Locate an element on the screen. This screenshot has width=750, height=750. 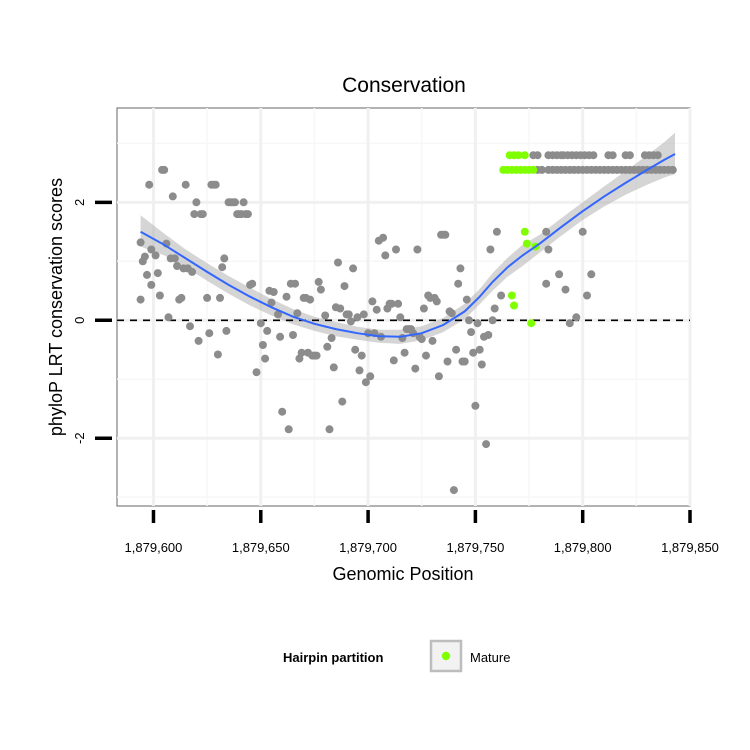
y-tick-label: 0 is located at coordinates (79, 320).